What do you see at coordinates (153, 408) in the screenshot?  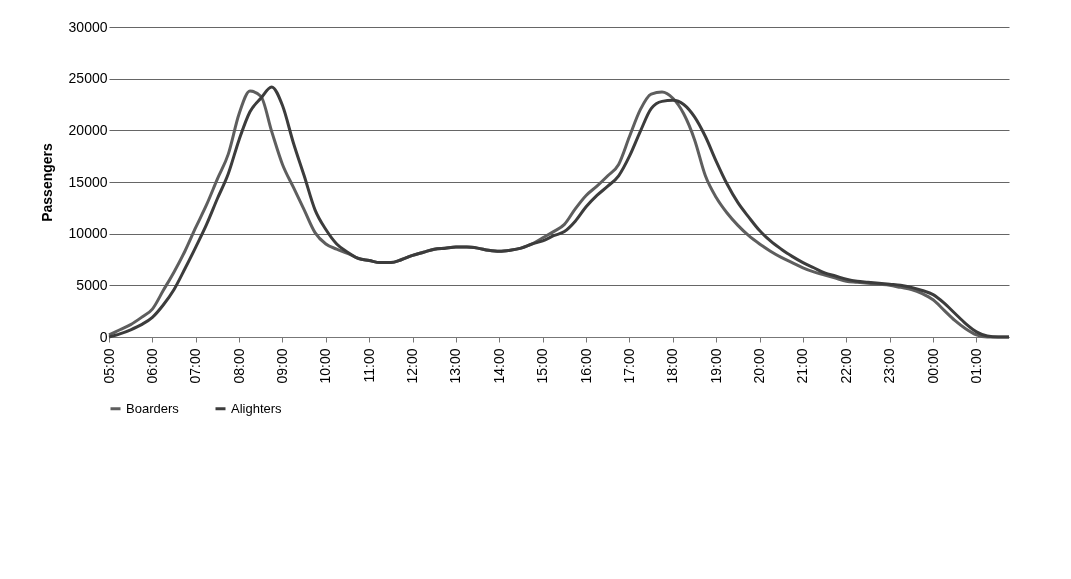 I see `legend-label: Boarders` at bounding box center [153, 408].